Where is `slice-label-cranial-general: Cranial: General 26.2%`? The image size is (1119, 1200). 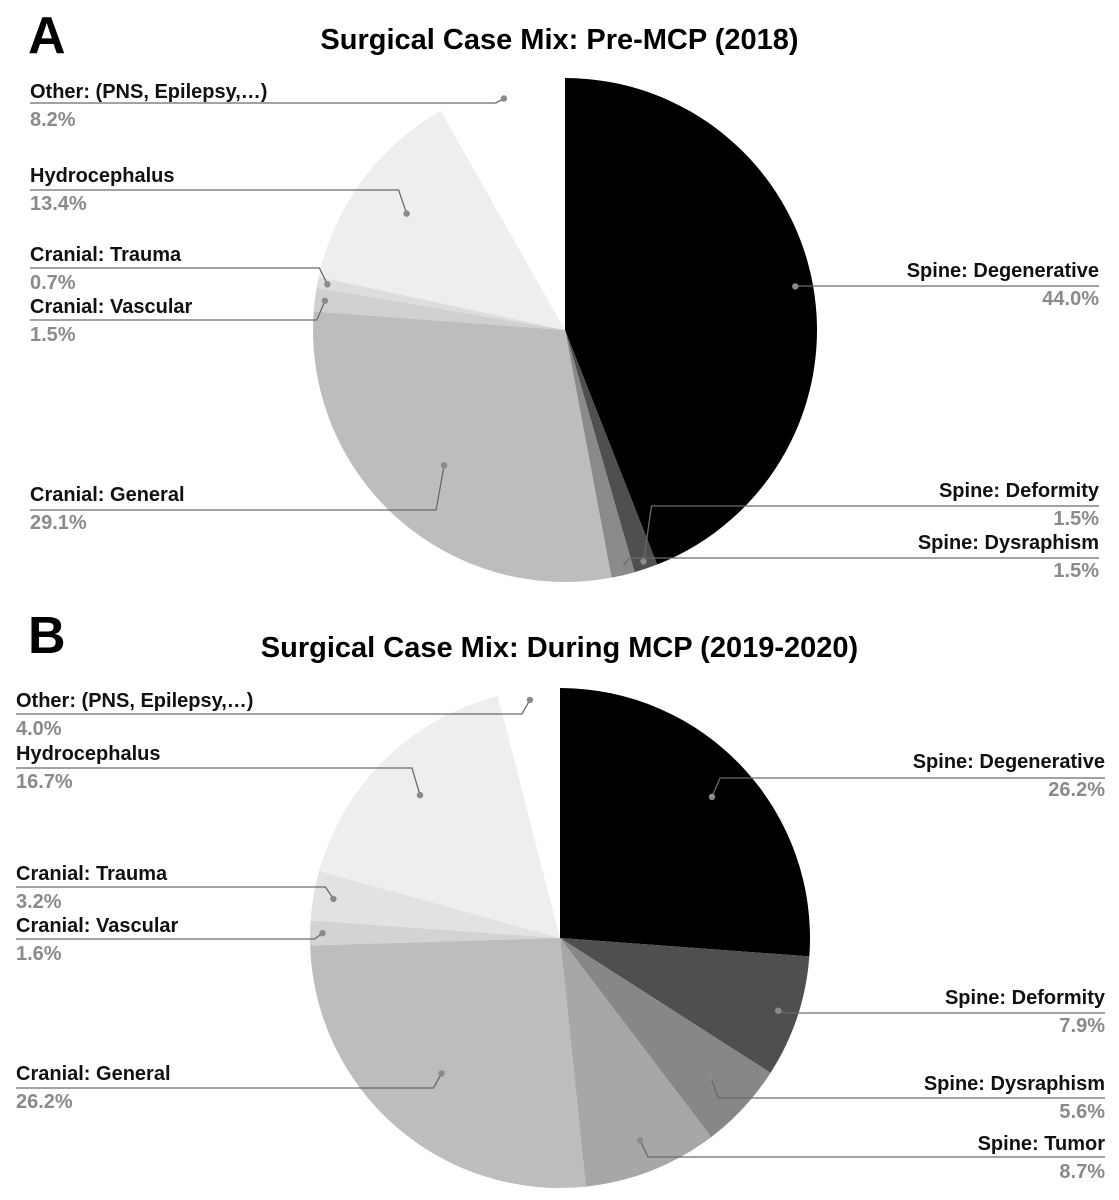 slice-label-cranial-general: Cranial: General 26.2% is located at coordinates (230, 1088).